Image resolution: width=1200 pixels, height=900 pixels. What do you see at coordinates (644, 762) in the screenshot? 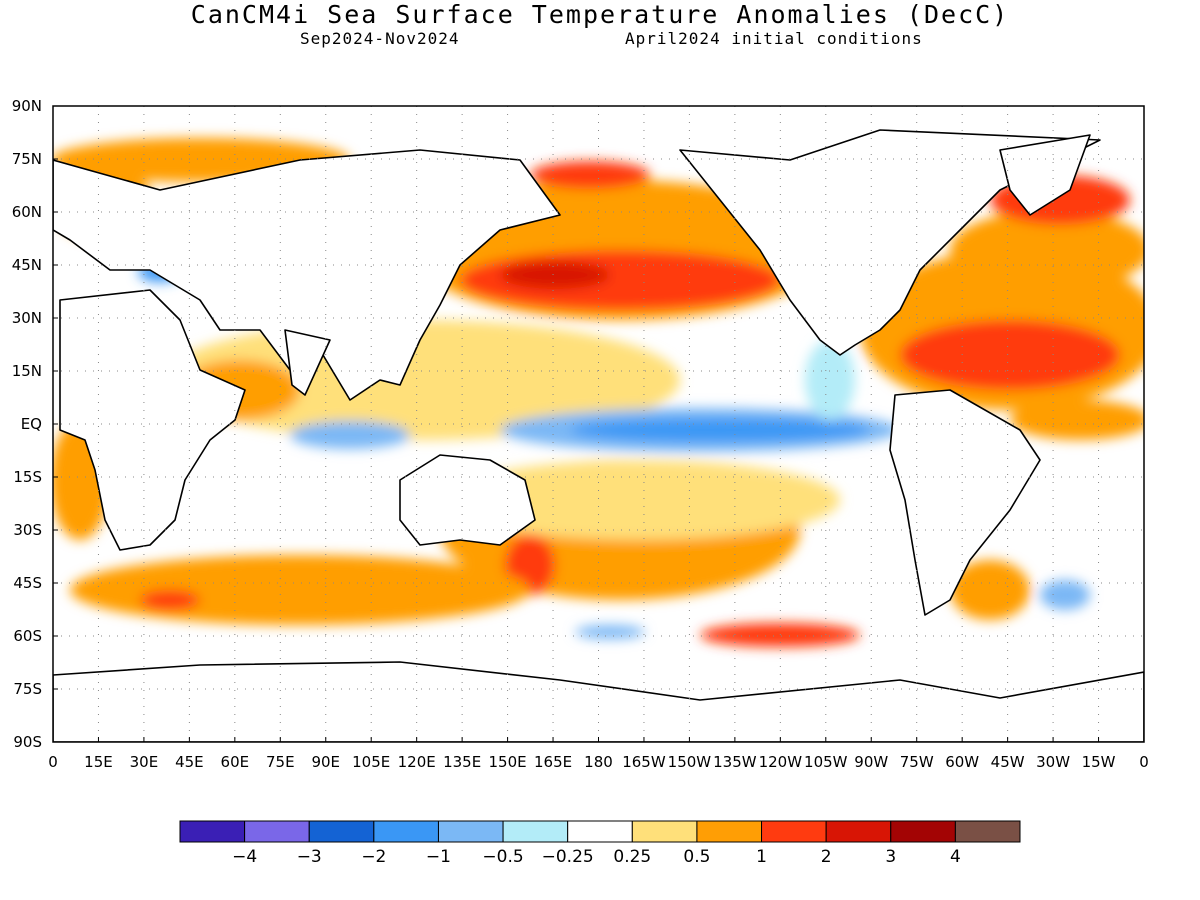
I see `lon-label: 165W` at bounding box center [644, 762].